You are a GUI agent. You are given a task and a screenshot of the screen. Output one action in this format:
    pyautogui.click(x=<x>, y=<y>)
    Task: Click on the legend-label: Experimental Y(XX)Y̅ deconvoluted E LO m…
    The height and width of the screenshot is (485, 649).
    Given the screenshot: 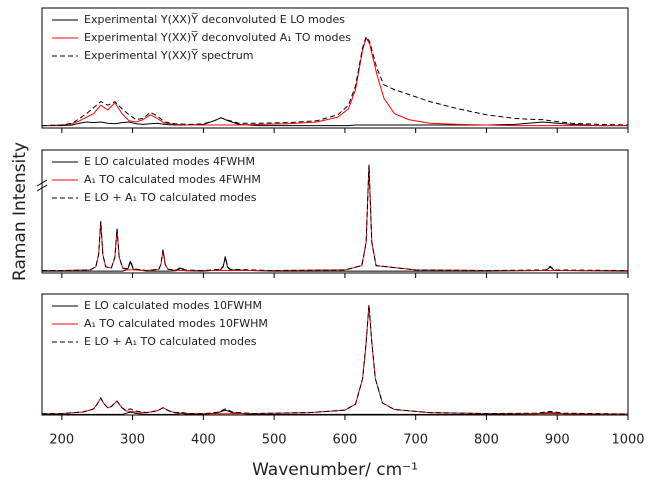 What is the action you would take?
    pyautogui.click(x=214, y=19)
    